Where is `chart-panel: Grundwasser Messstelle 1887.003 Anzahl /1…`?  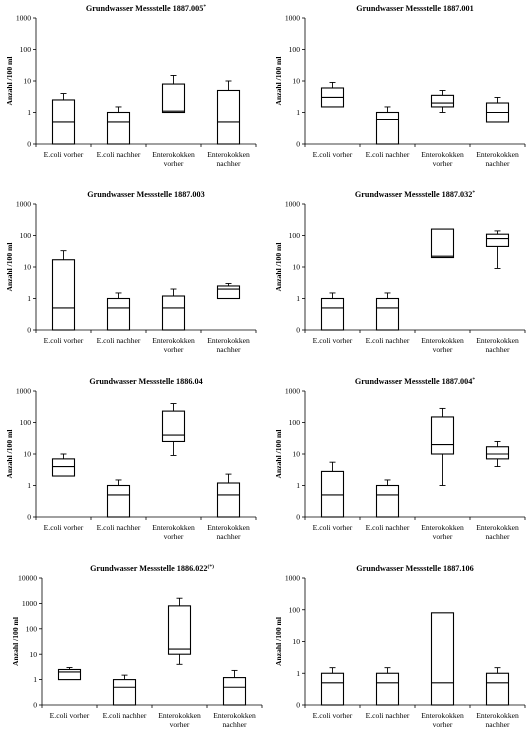 chart-panel: Grundwasser Messstelle 1887.003 Anzahl /1… is located at coordinates (131, 272).